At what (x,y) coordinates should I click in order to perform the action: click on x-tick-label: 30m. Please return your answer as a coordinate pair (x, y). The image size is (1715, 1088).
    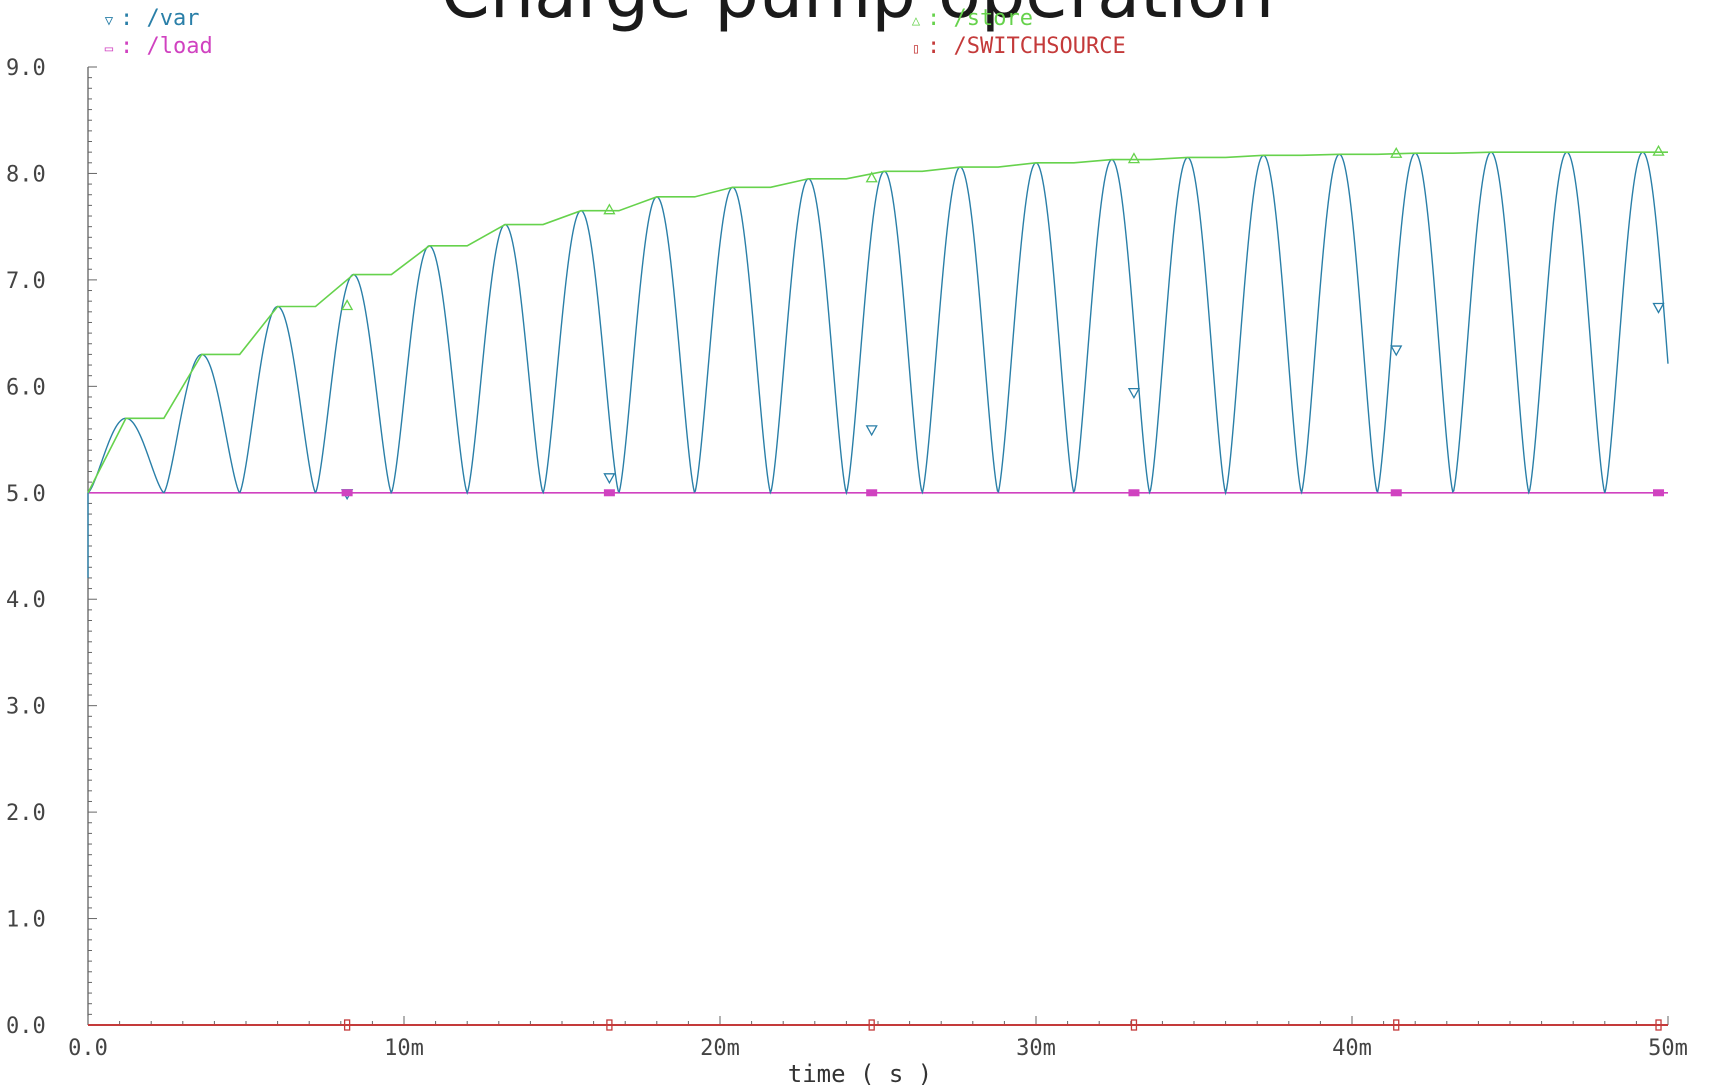
    Looking at the image, I should click on (1036, 1048).